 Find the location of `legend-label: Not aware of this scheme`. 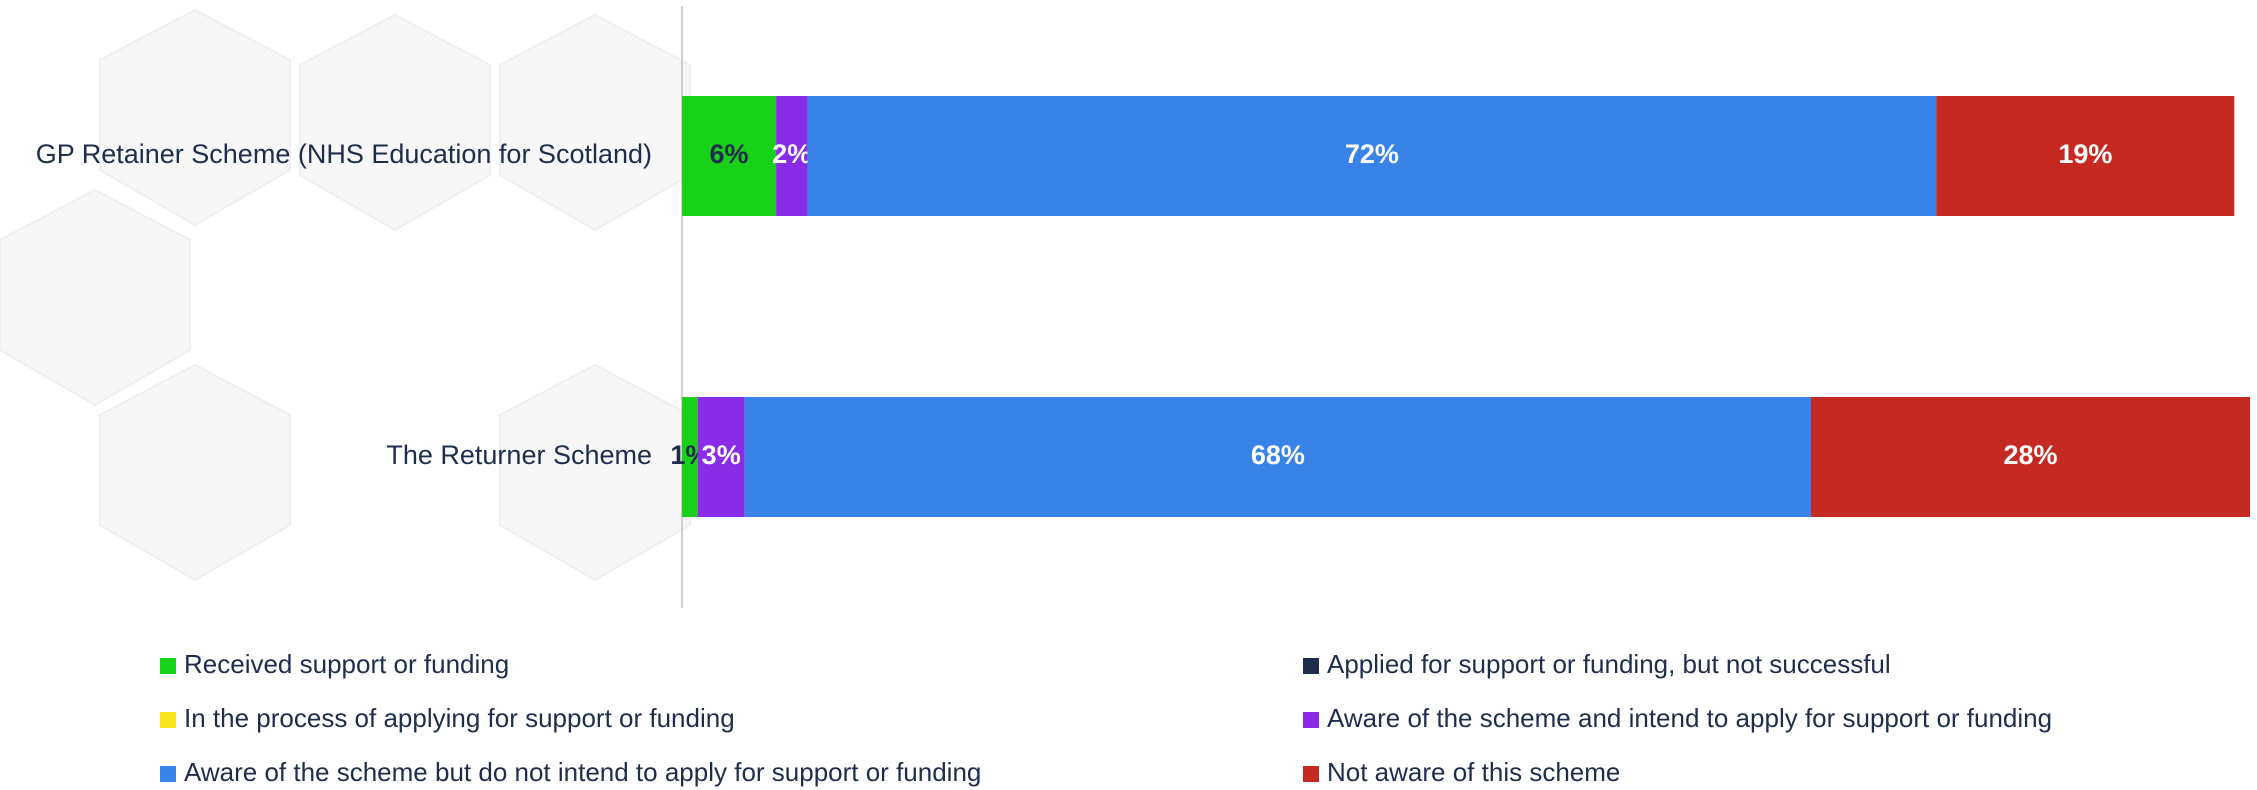

legend-label: Not aware of this scheme is located at coordinates (1473, 772).